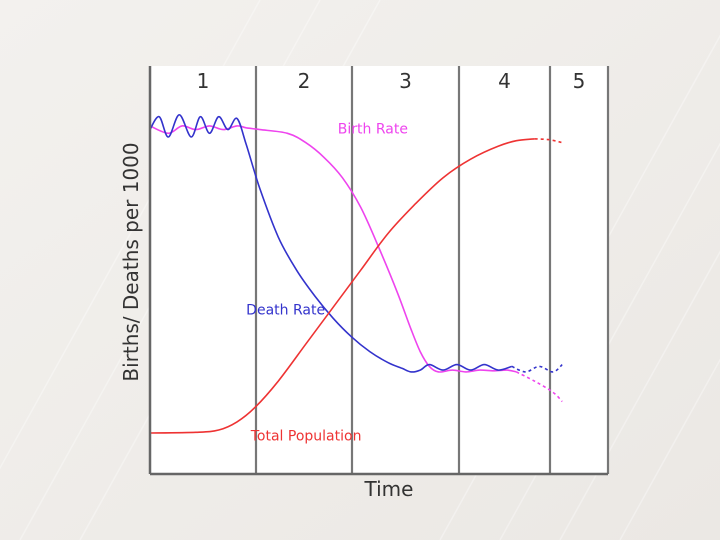  Describe the element at coordinates (306, 436) in the screenshot. I see `total-population-label: Total Population` at that location.